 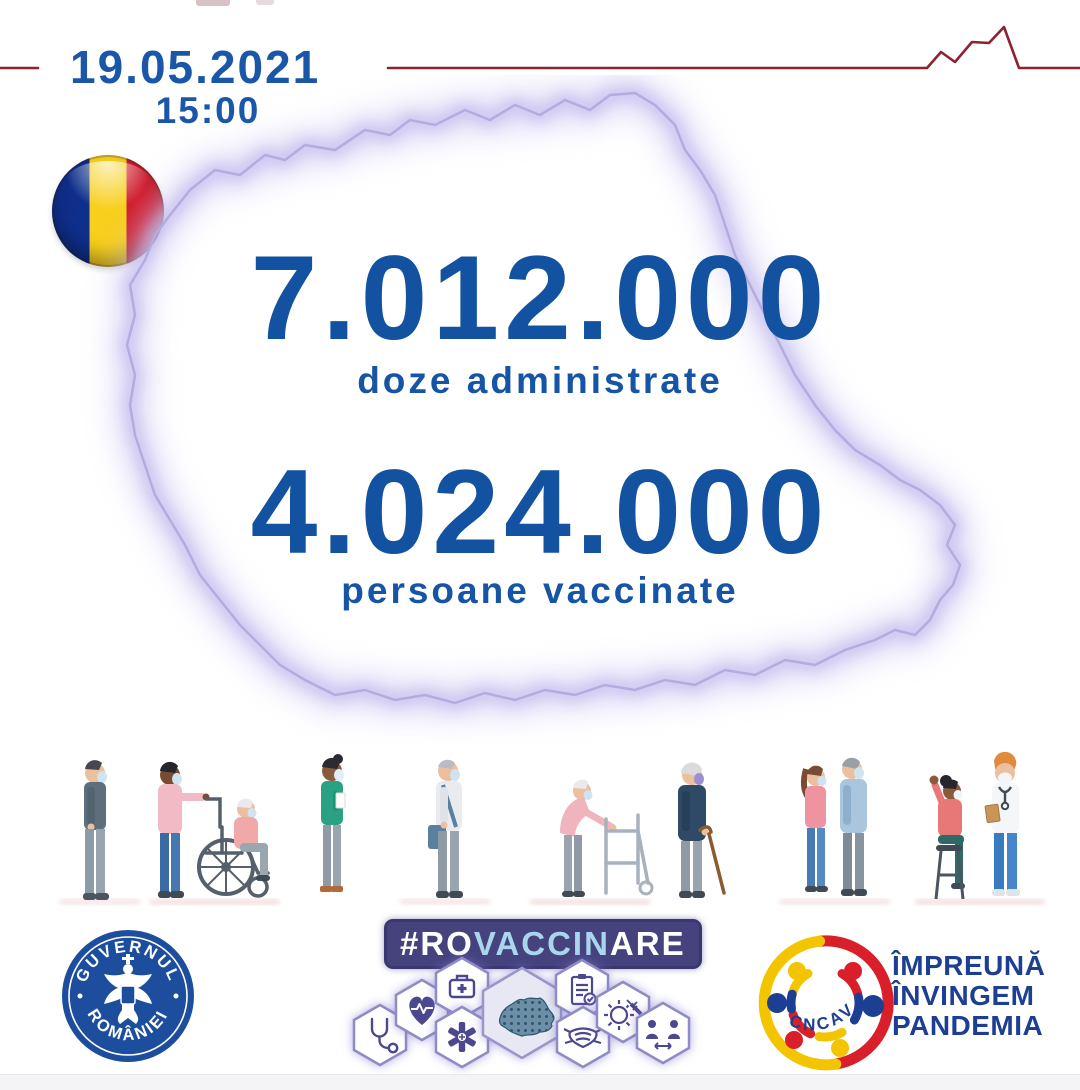 I want to click on ekg-heartbeat-line, so click(x=540, y=47).